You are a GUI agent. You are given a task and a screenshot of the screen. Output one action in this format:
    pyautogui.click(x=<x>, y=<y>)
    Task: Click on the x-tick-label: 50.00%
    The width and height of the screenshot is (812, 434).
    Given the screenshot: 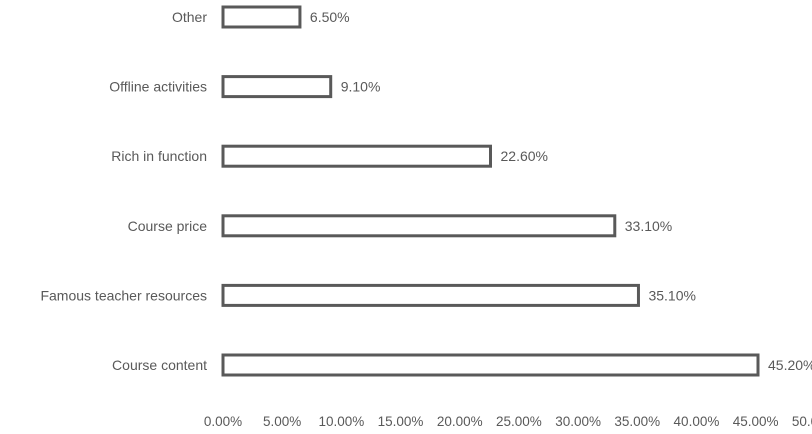 What is the action you would take?
    pyautogui.click(x=802, y=421)
    